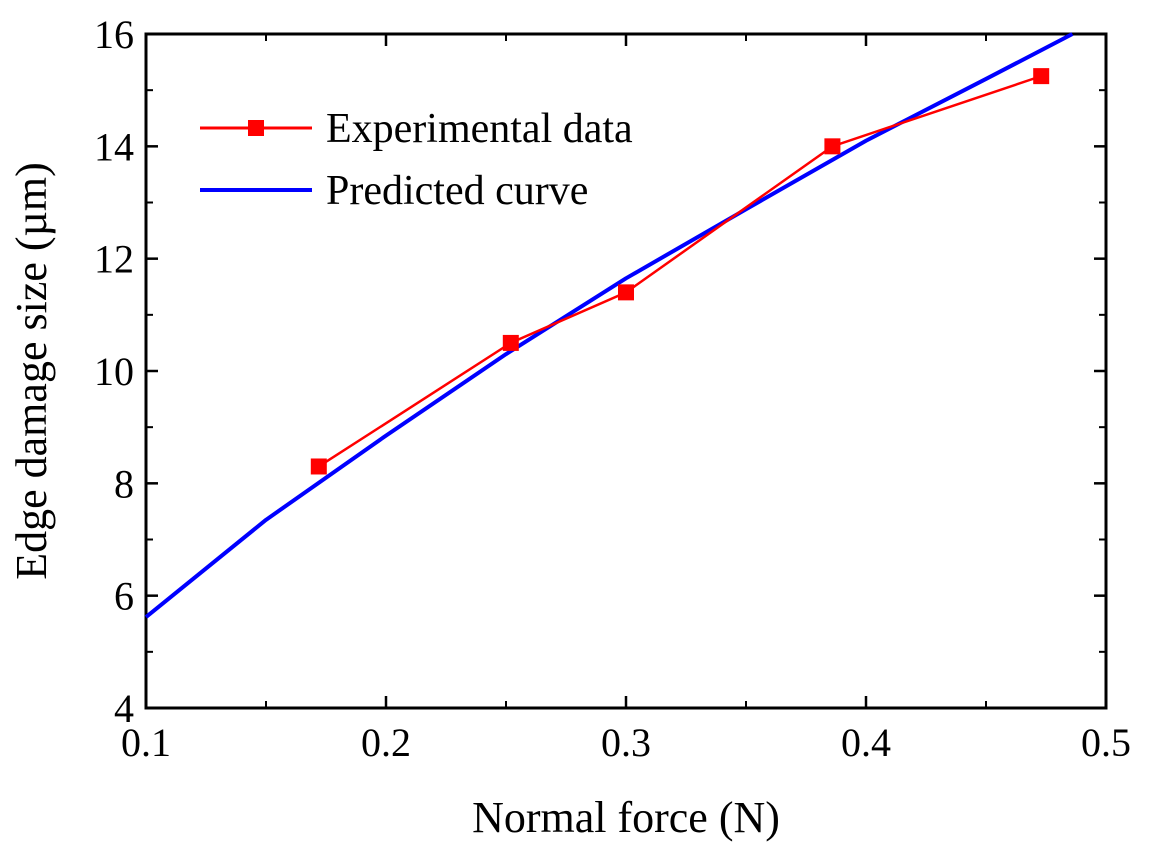 The image size is (1159, 854). Describe the element at coordinates (114, 34) in the screenshot. I see `y-tick-label: 16` at that location.